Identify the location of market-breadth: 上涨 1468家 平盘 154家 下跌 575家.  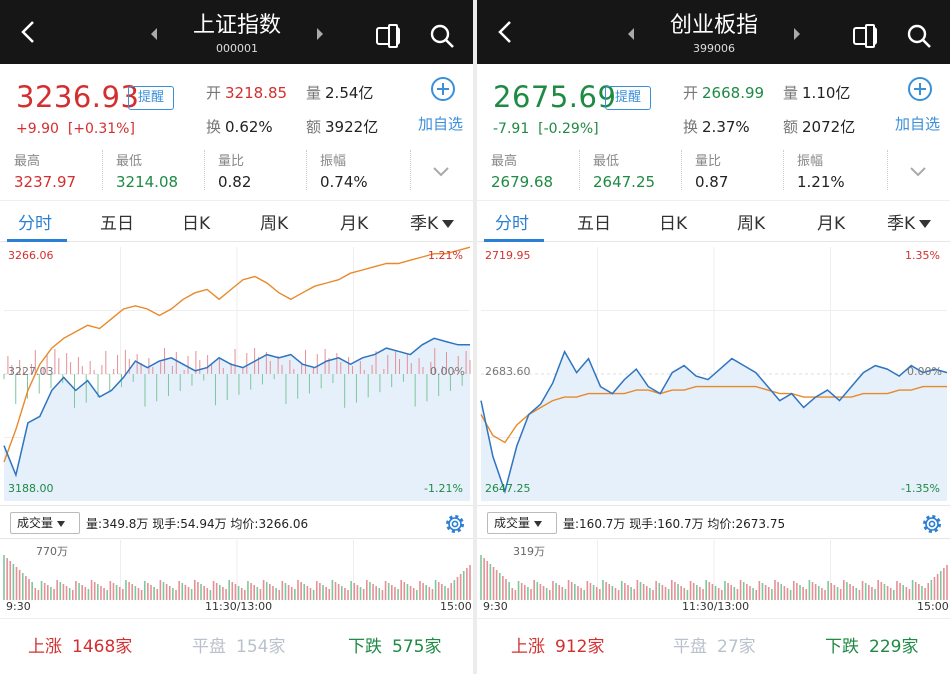
(236, 646).